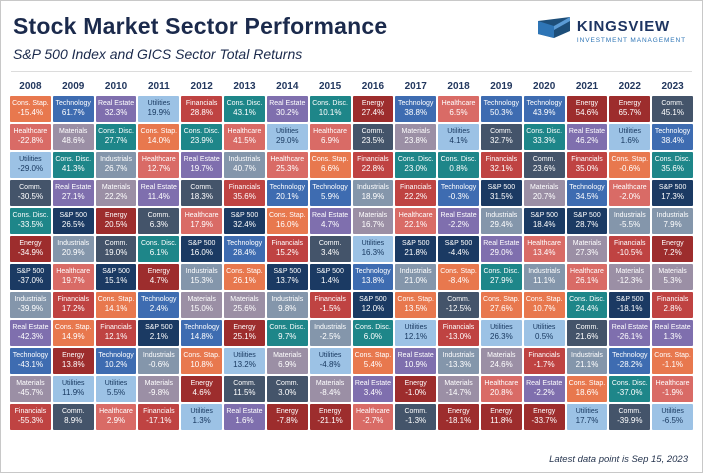 This screenshot has width=703, height=473. I want to click on sector-cell-value: -33.7%, so click(544, 421).